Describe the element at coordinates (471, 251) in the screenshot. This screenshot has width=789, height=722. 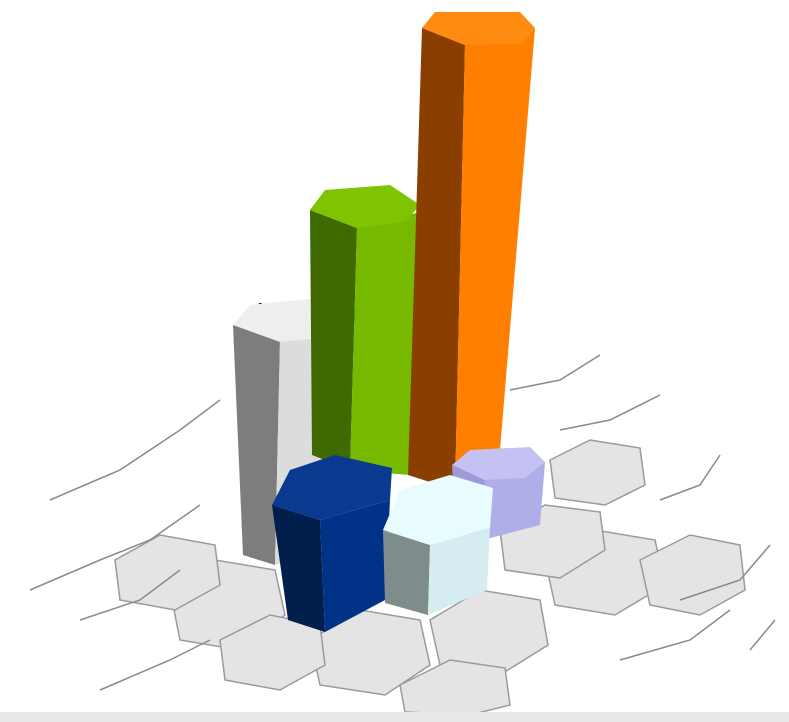
I see `orange-column` at that location.